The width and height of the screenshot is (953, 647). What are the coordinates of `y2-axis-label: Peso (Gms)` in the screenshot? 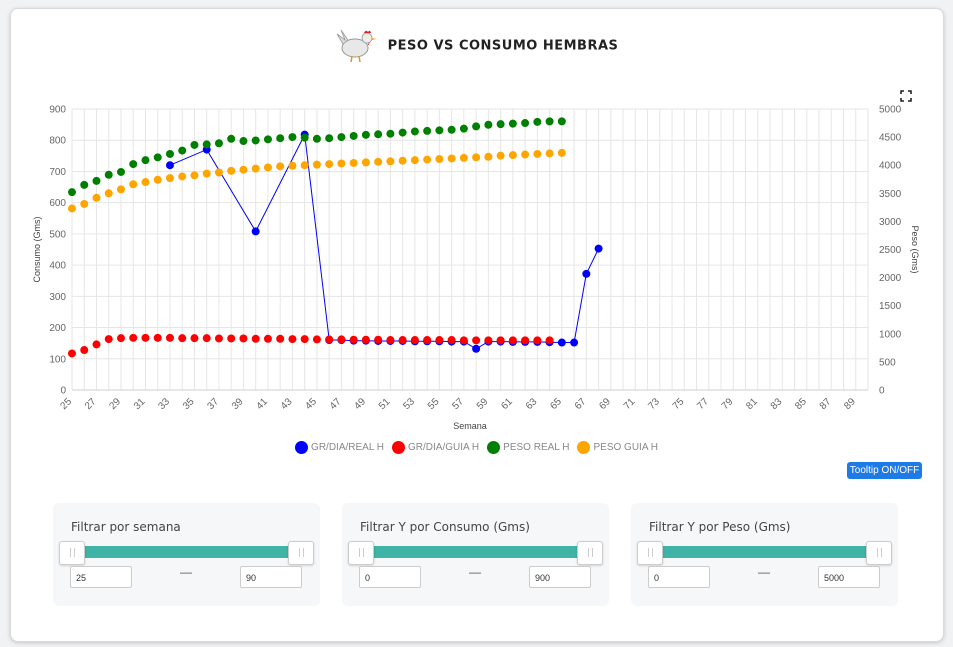 It's located at (915, 249).